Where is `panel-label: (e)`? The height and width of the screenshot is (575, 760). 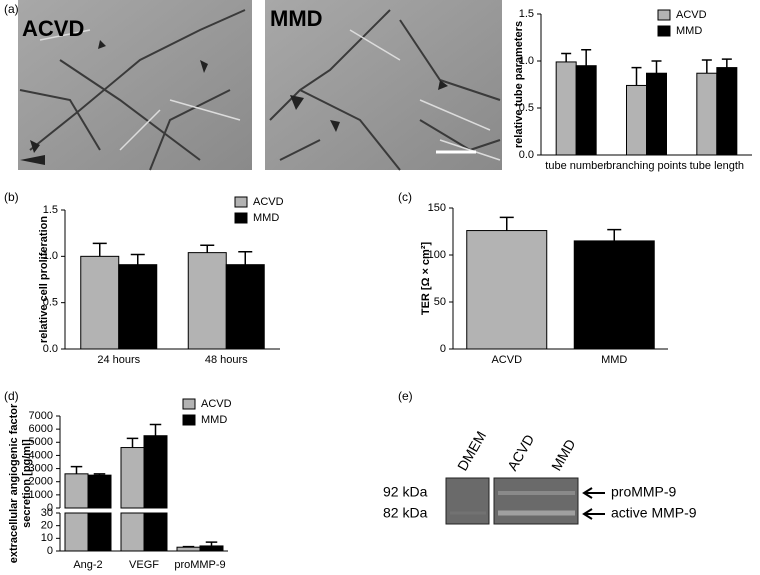
panel-label: (e) is located at coordinates (405, 396).